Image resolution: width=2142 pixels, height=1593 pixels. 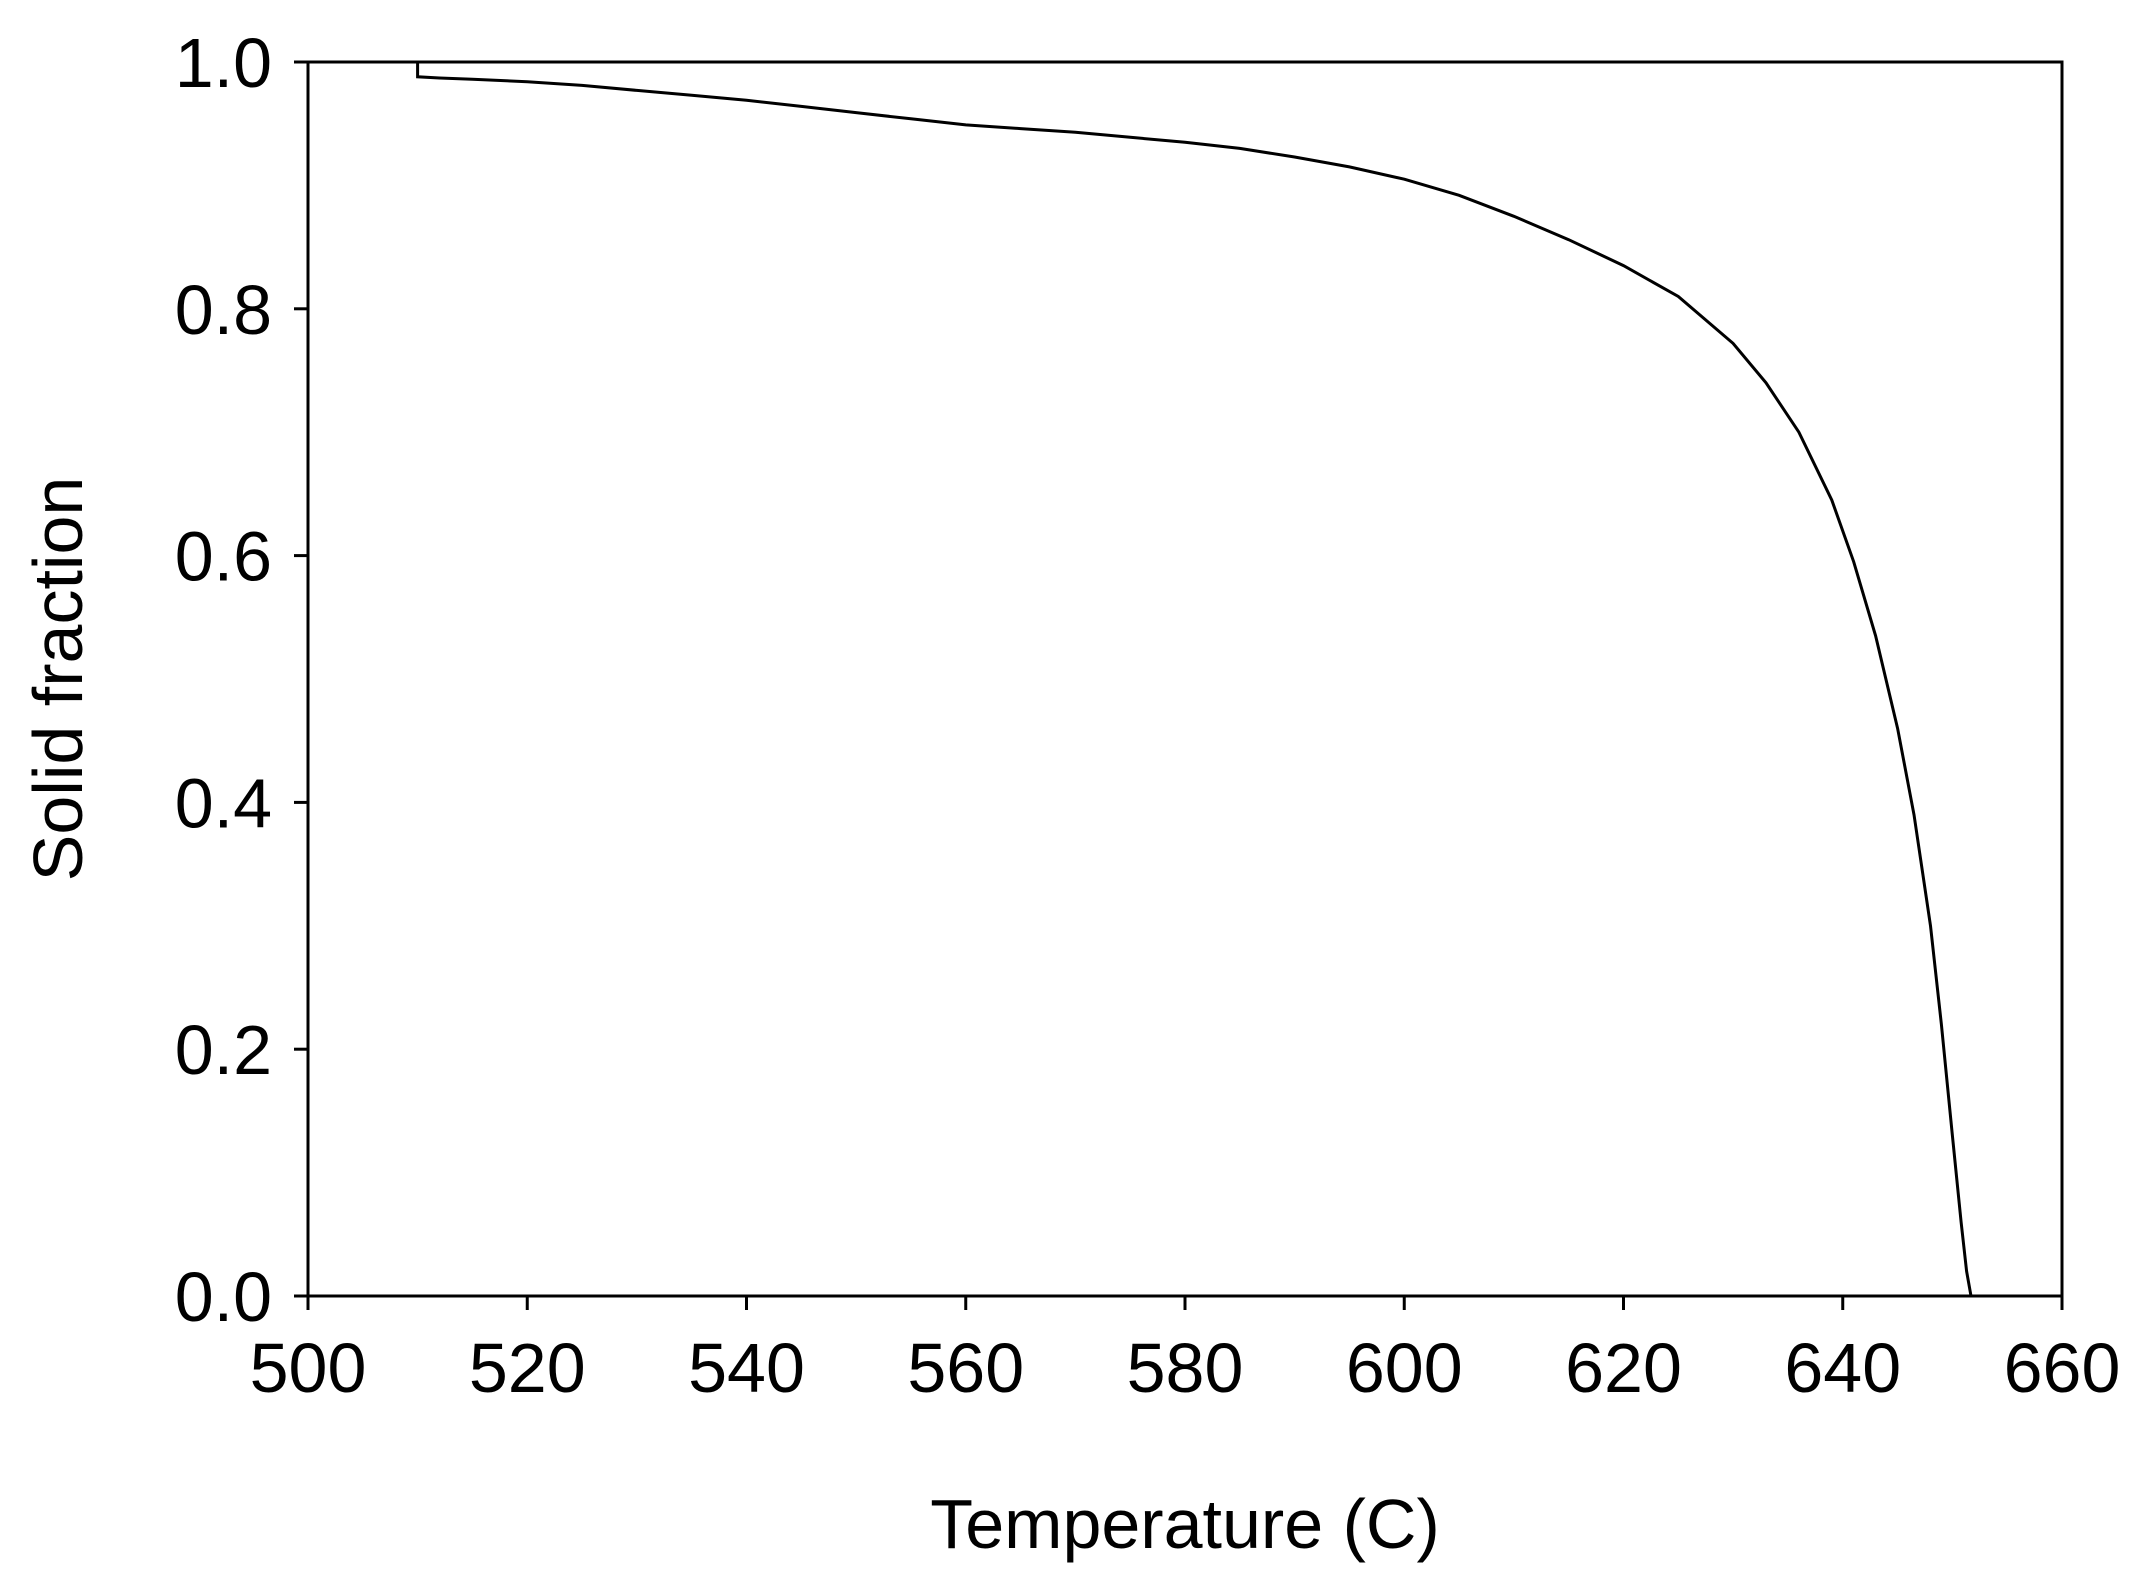 What do you see at coordinates (1842, 1368) in the screenshot?
I see `x-tick-label: 640` at bounding box center [1842, 1368].